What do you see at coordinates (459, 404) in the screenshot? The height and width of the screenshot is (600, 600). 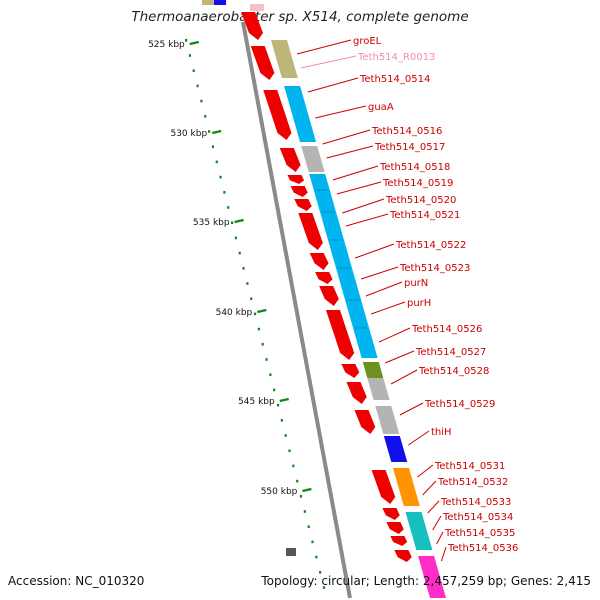 I see `gene-label: Teth514_0529` at bounding box center [459, 404].